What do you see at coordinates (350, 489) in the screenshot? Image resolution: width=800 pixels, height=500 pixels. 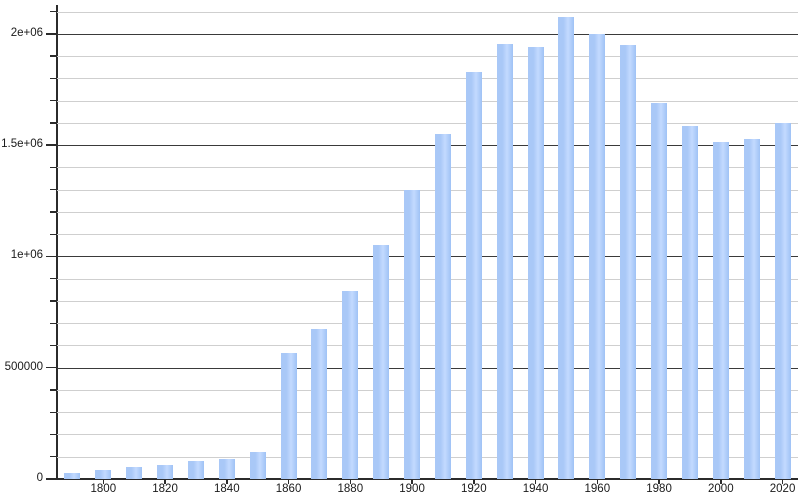 I see `x-axis-label: 1880` at bounding box center [350, 489].